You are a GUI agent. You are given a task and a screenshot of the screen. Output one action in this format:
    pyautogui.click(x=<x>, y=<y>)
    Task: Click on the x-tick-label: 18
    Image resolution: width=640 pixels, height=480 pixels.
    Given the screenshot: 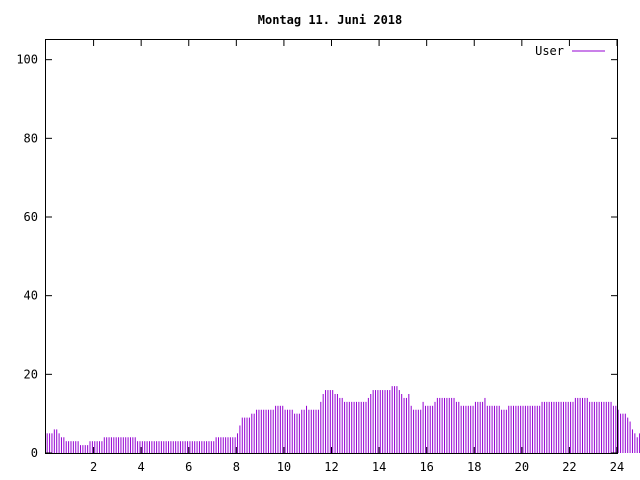 What is the action you would take?
    pyautogui.click(x=474, y=467)
    